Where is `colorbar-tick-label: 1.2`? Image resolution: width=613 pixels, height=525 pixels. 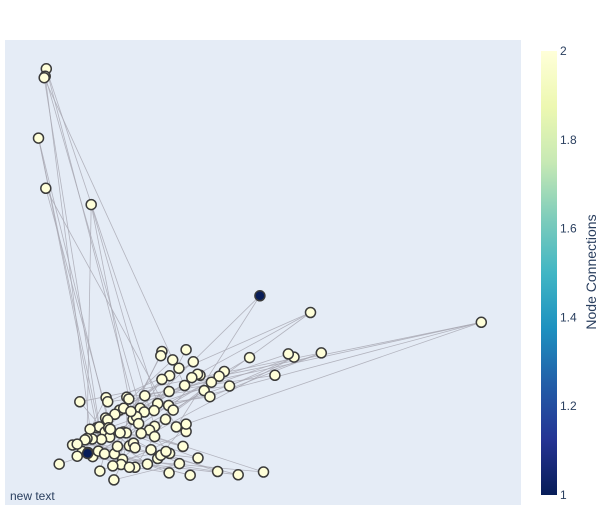
colorbar-tick-label: 1.2 is located at coordinates (568, 406).